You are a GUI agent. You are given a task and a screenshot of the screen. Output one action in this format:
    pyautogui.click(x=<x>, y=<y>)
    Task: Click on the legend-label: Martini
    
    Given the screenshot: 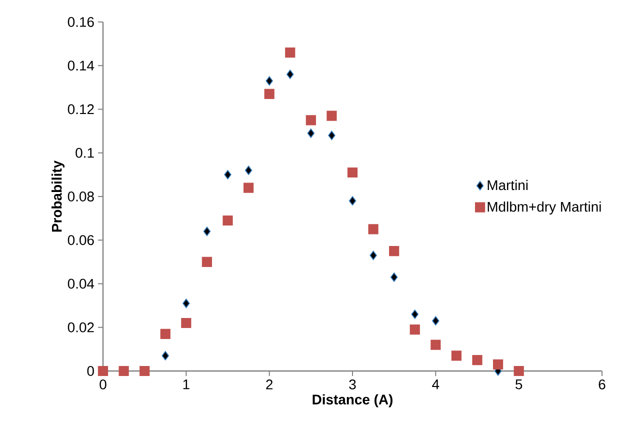 What is the action you would take?
    pyautogui.click(x=508, y=185)
    